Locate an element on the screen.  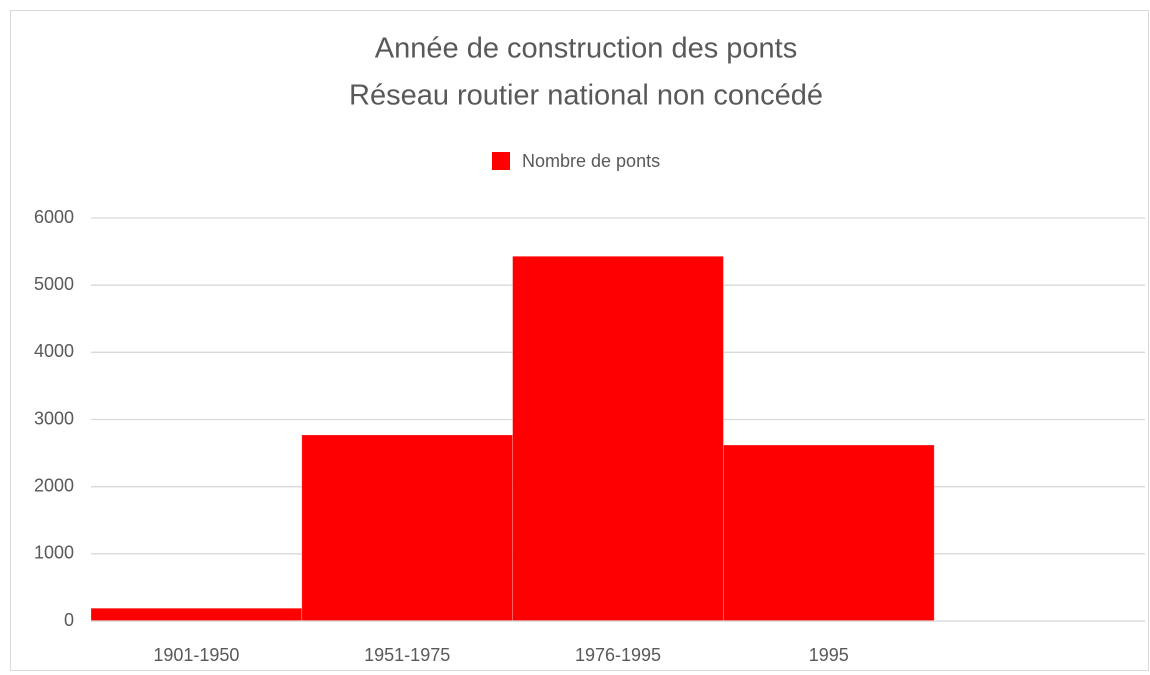
y-tick-label: 5000 is located at coordinates (54, 284).